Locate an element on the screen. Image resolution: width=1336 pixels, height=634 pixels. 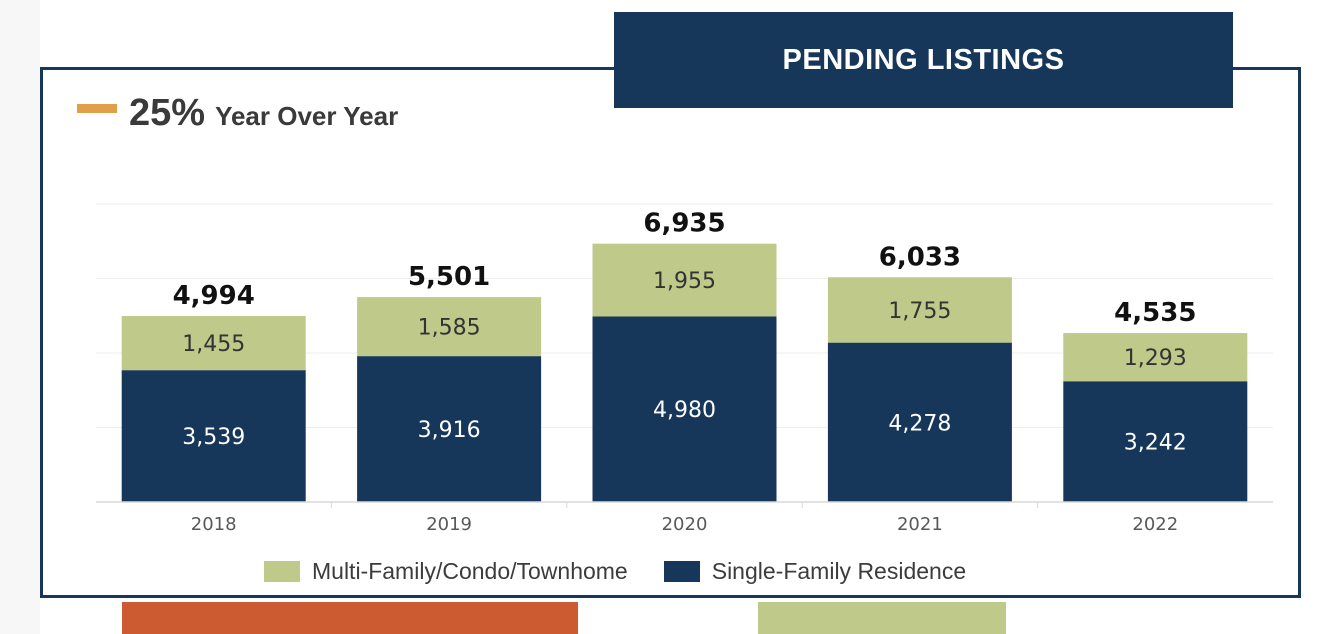
legend-item-single-family: Single-Family Residence is located at coordinates (815, 571).